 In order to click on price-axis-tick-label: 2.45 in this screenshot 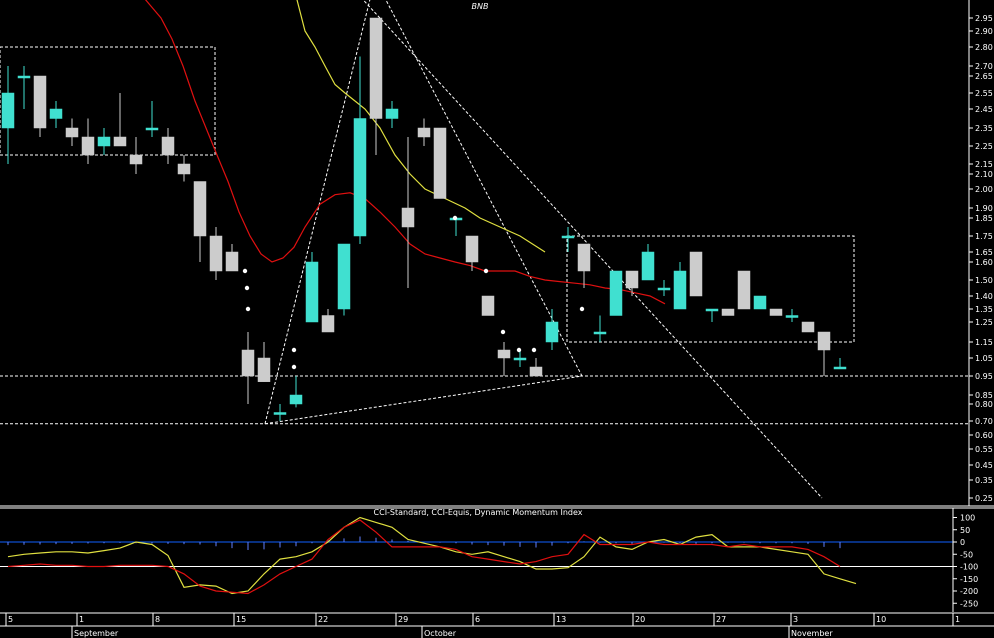, I will do `click(984, 109)`.